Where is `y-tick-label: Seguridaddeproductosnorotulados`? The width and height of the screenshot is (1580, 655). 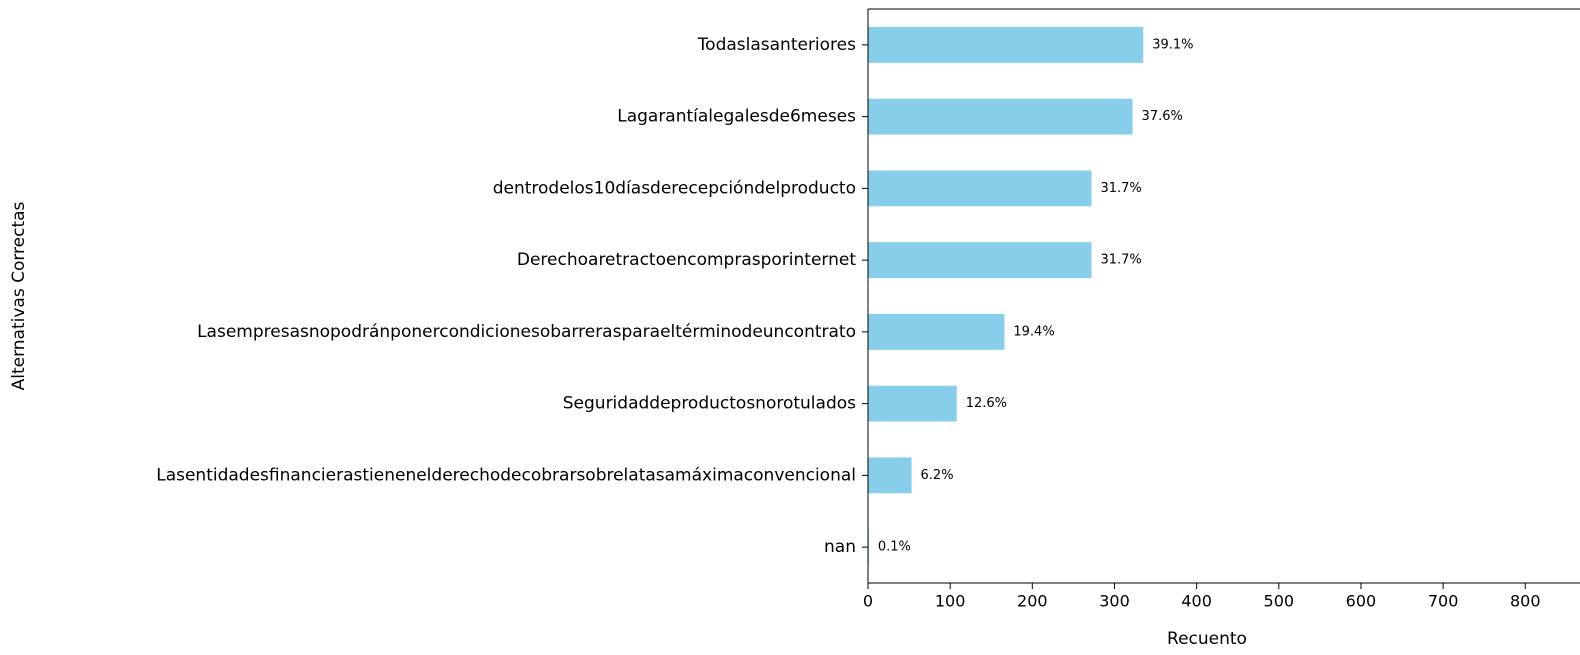 y-tick-label: Seguridaddeproductosnorotulados is located at coordinates (709, 404).